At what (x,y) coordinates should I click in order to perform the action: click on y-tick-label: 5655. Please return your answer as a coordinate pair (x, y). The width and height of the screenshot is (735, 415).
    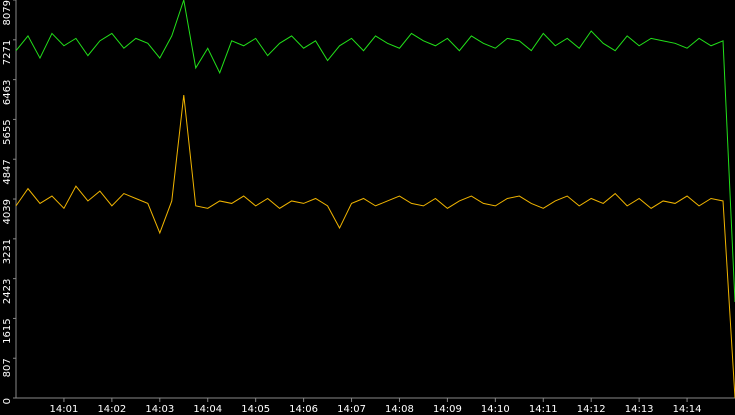
    Looking at the image, I should click on (7, 131).